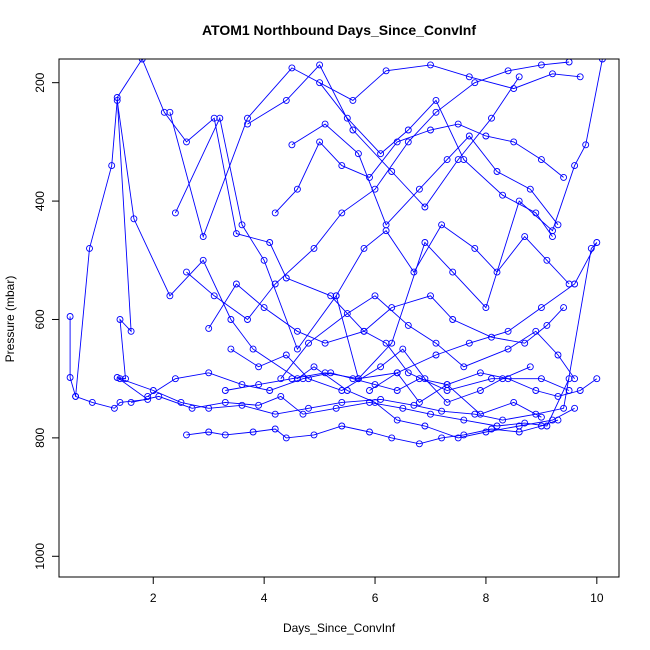 This screenshot has height=650, width=650. I want to click on x-tick-label: 8, so click(486, 598).